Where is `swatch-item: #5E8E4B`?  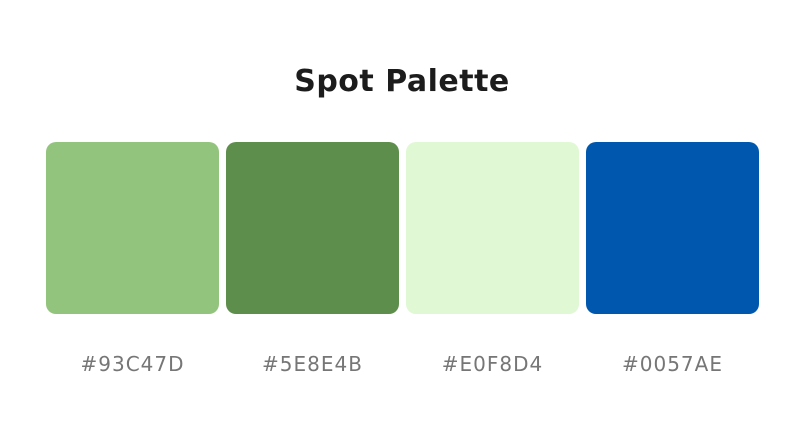
swatch-item: #5E8E4B is located at coordinates (312, 259).